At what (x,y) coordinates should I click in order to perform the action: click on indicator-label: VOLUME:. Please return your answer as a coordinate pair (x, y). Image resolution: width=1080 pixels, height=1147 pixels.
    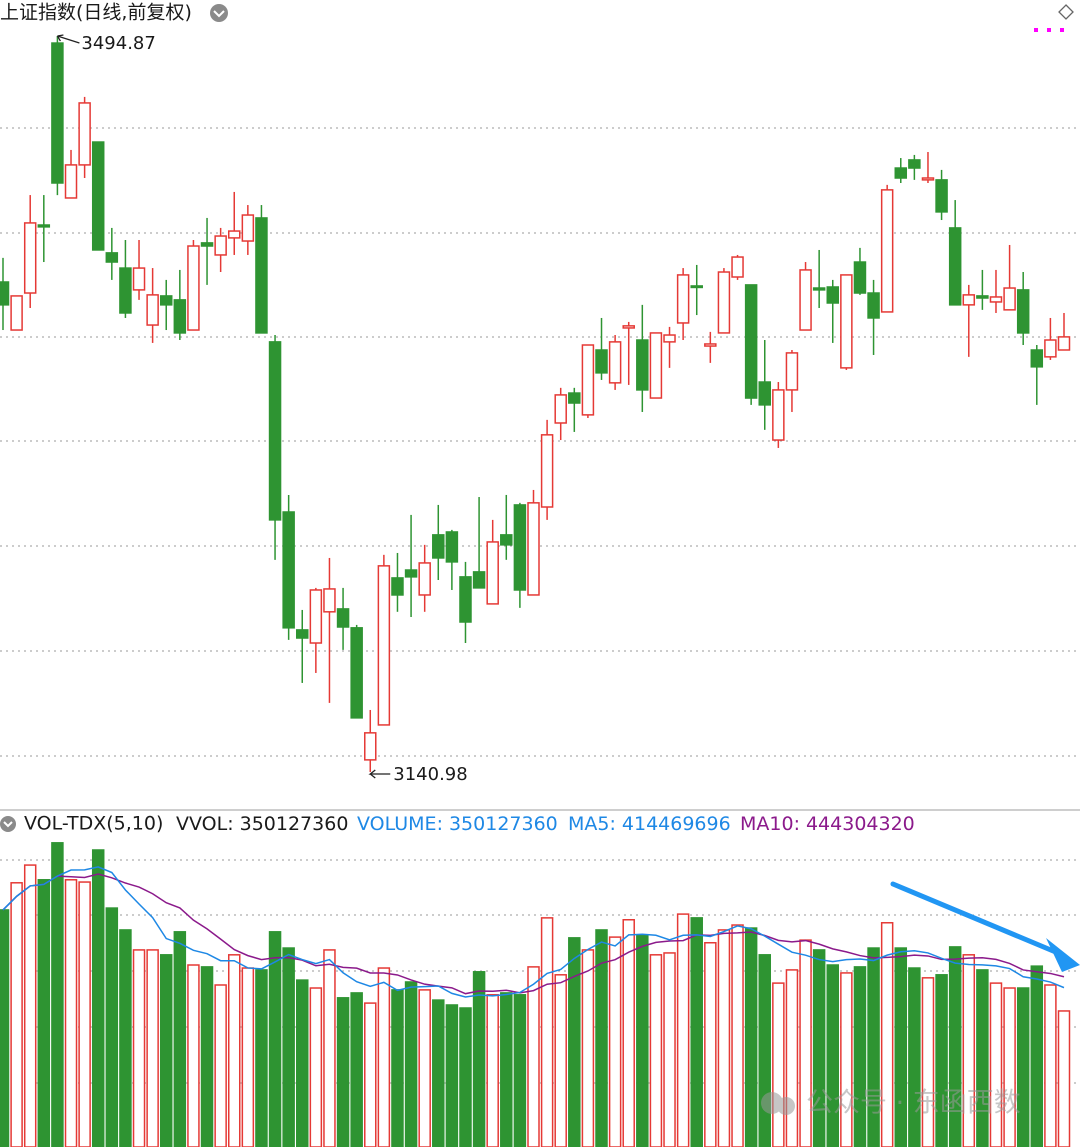
    Looking at the image, I should click on (400, 824).